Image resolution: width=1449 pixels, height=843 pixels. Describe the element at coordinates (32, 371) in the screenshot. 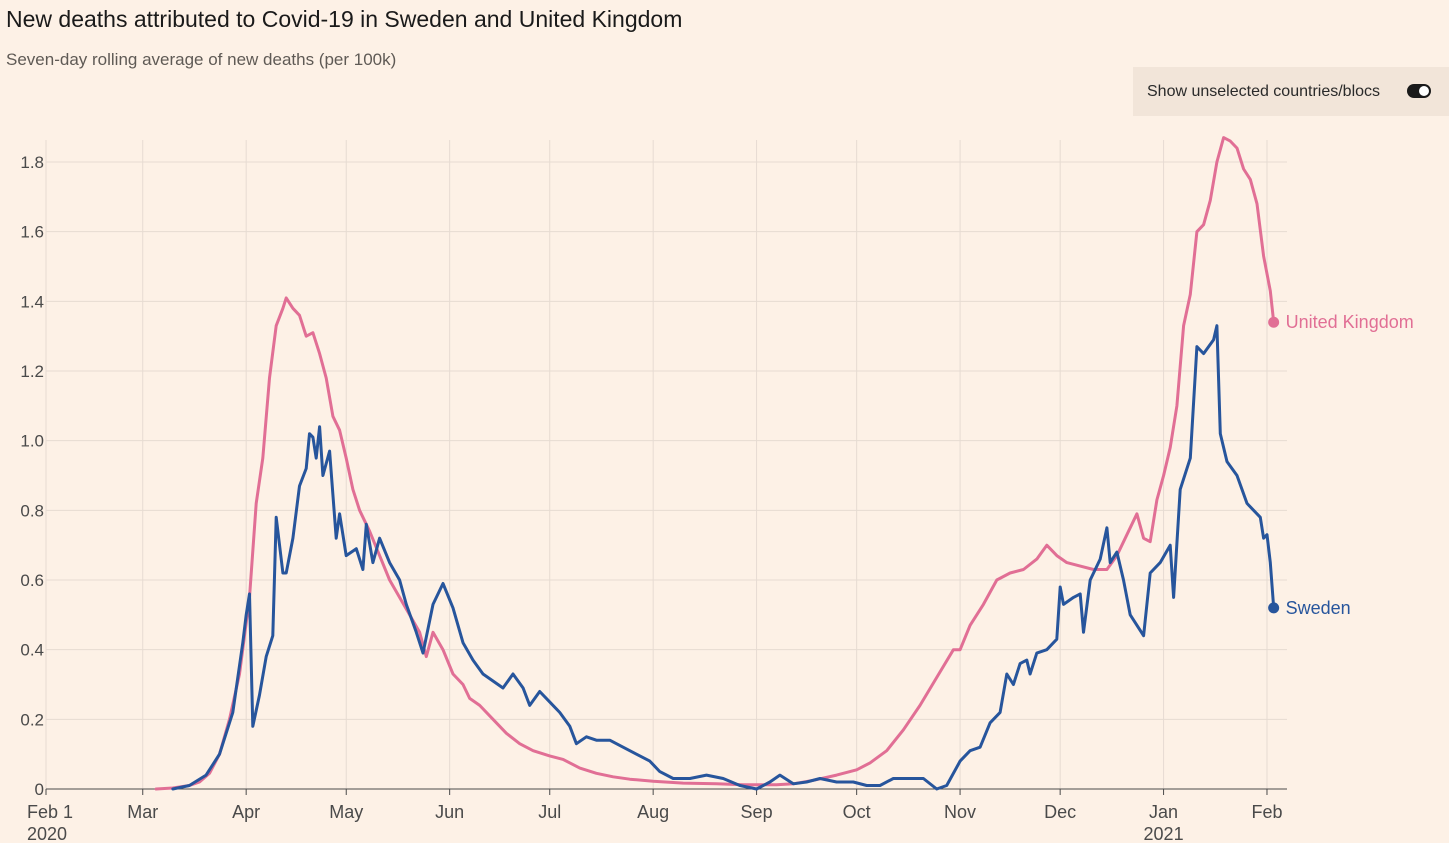

I see `y-tick-label: 1.2` at that location.